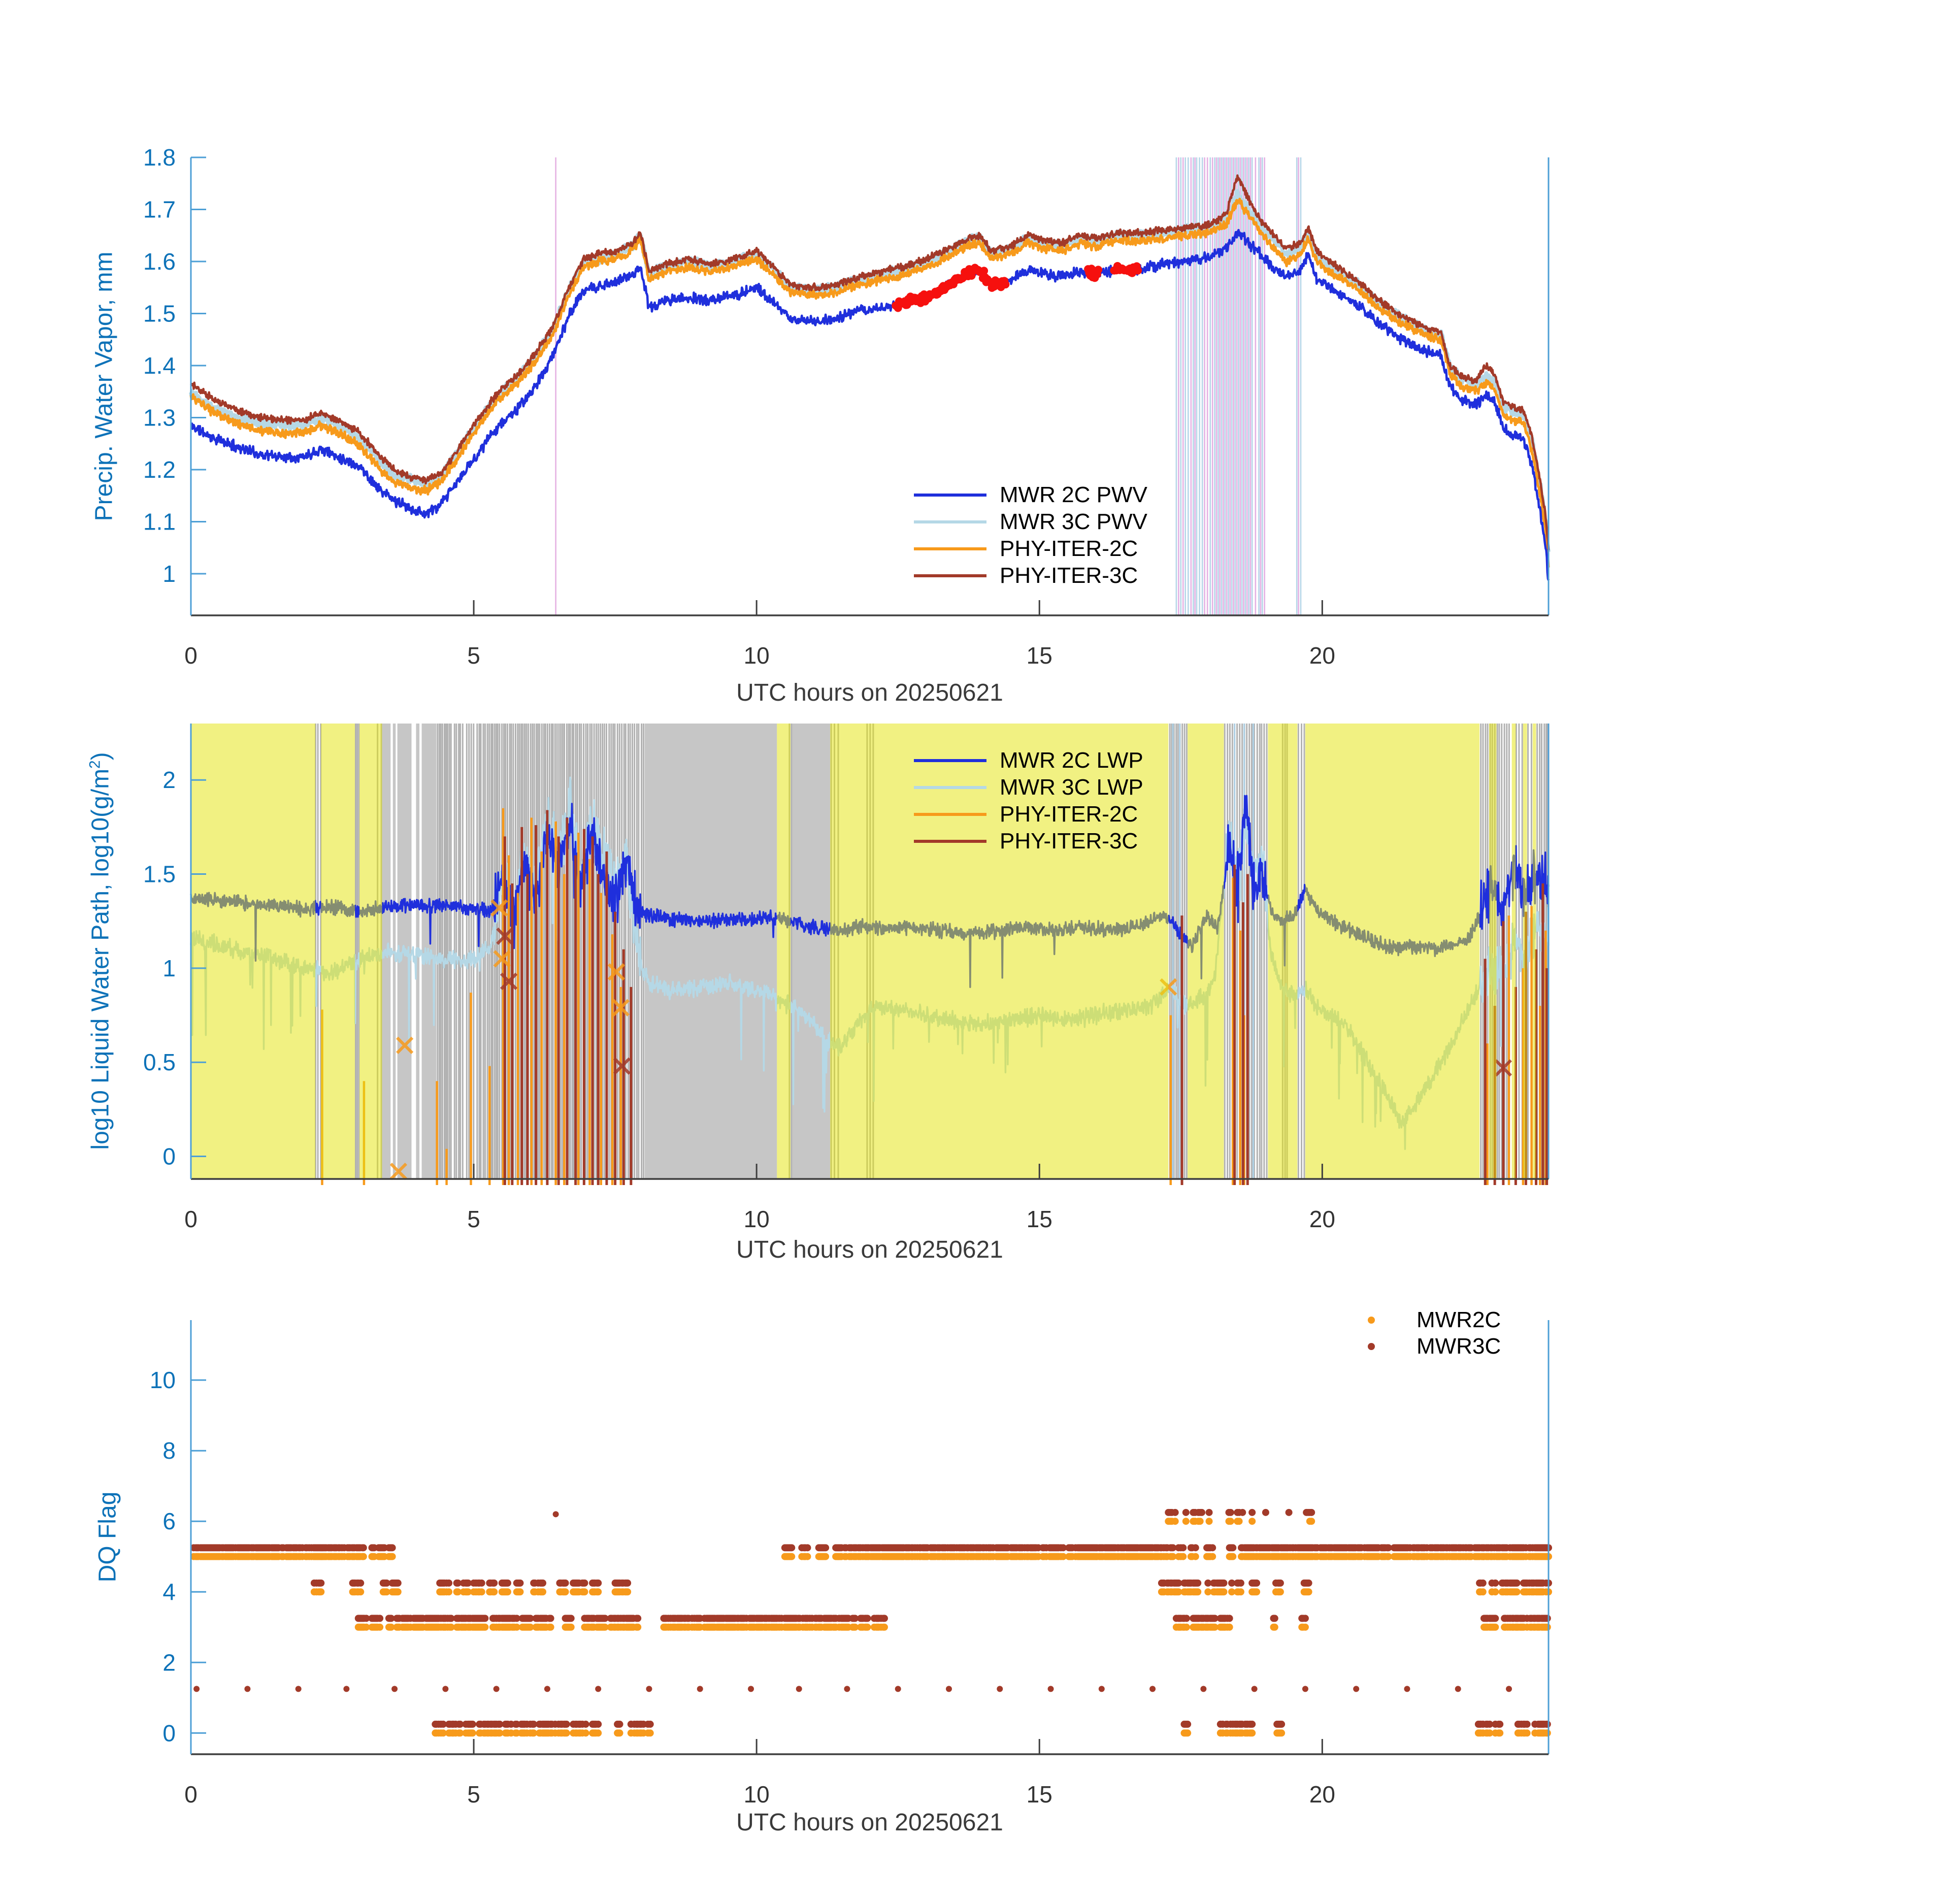 This screenshot has height=1904, width=1942. I want to click on pwv-series-lines, so click(870, 378).